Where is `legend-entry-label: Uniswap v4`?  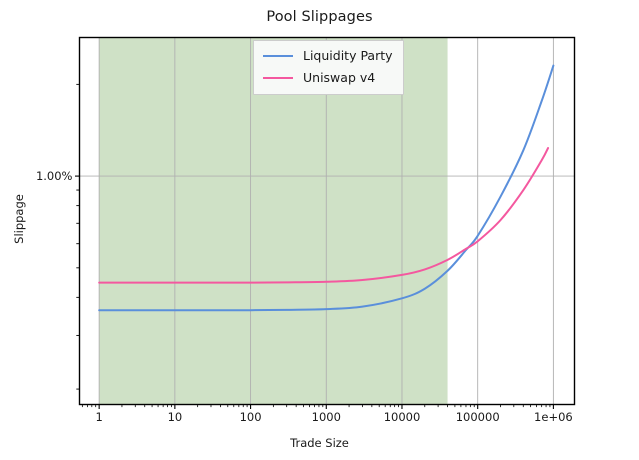 legend-entry-label: Uniswap v4 is located at coordinates (339, 77).